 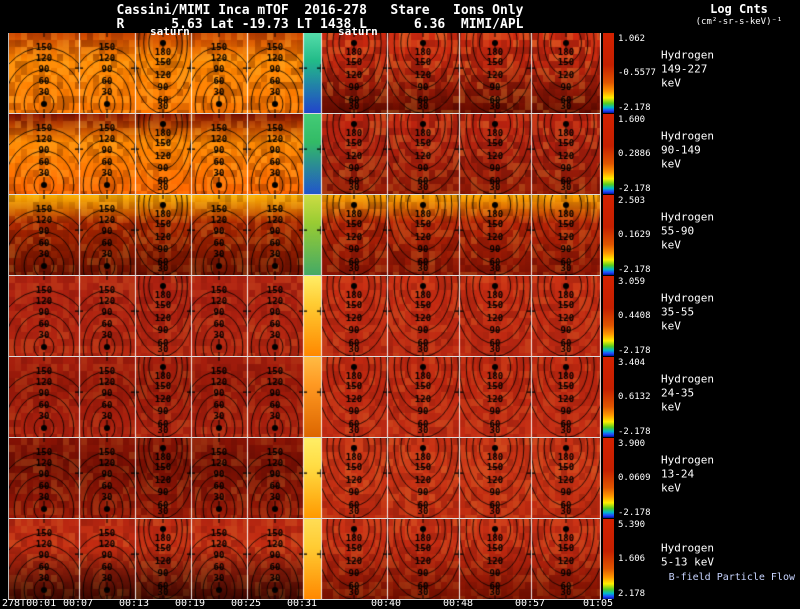 I want to click on energy-range-label: 90-149 keV, so click(x=681, y=157).